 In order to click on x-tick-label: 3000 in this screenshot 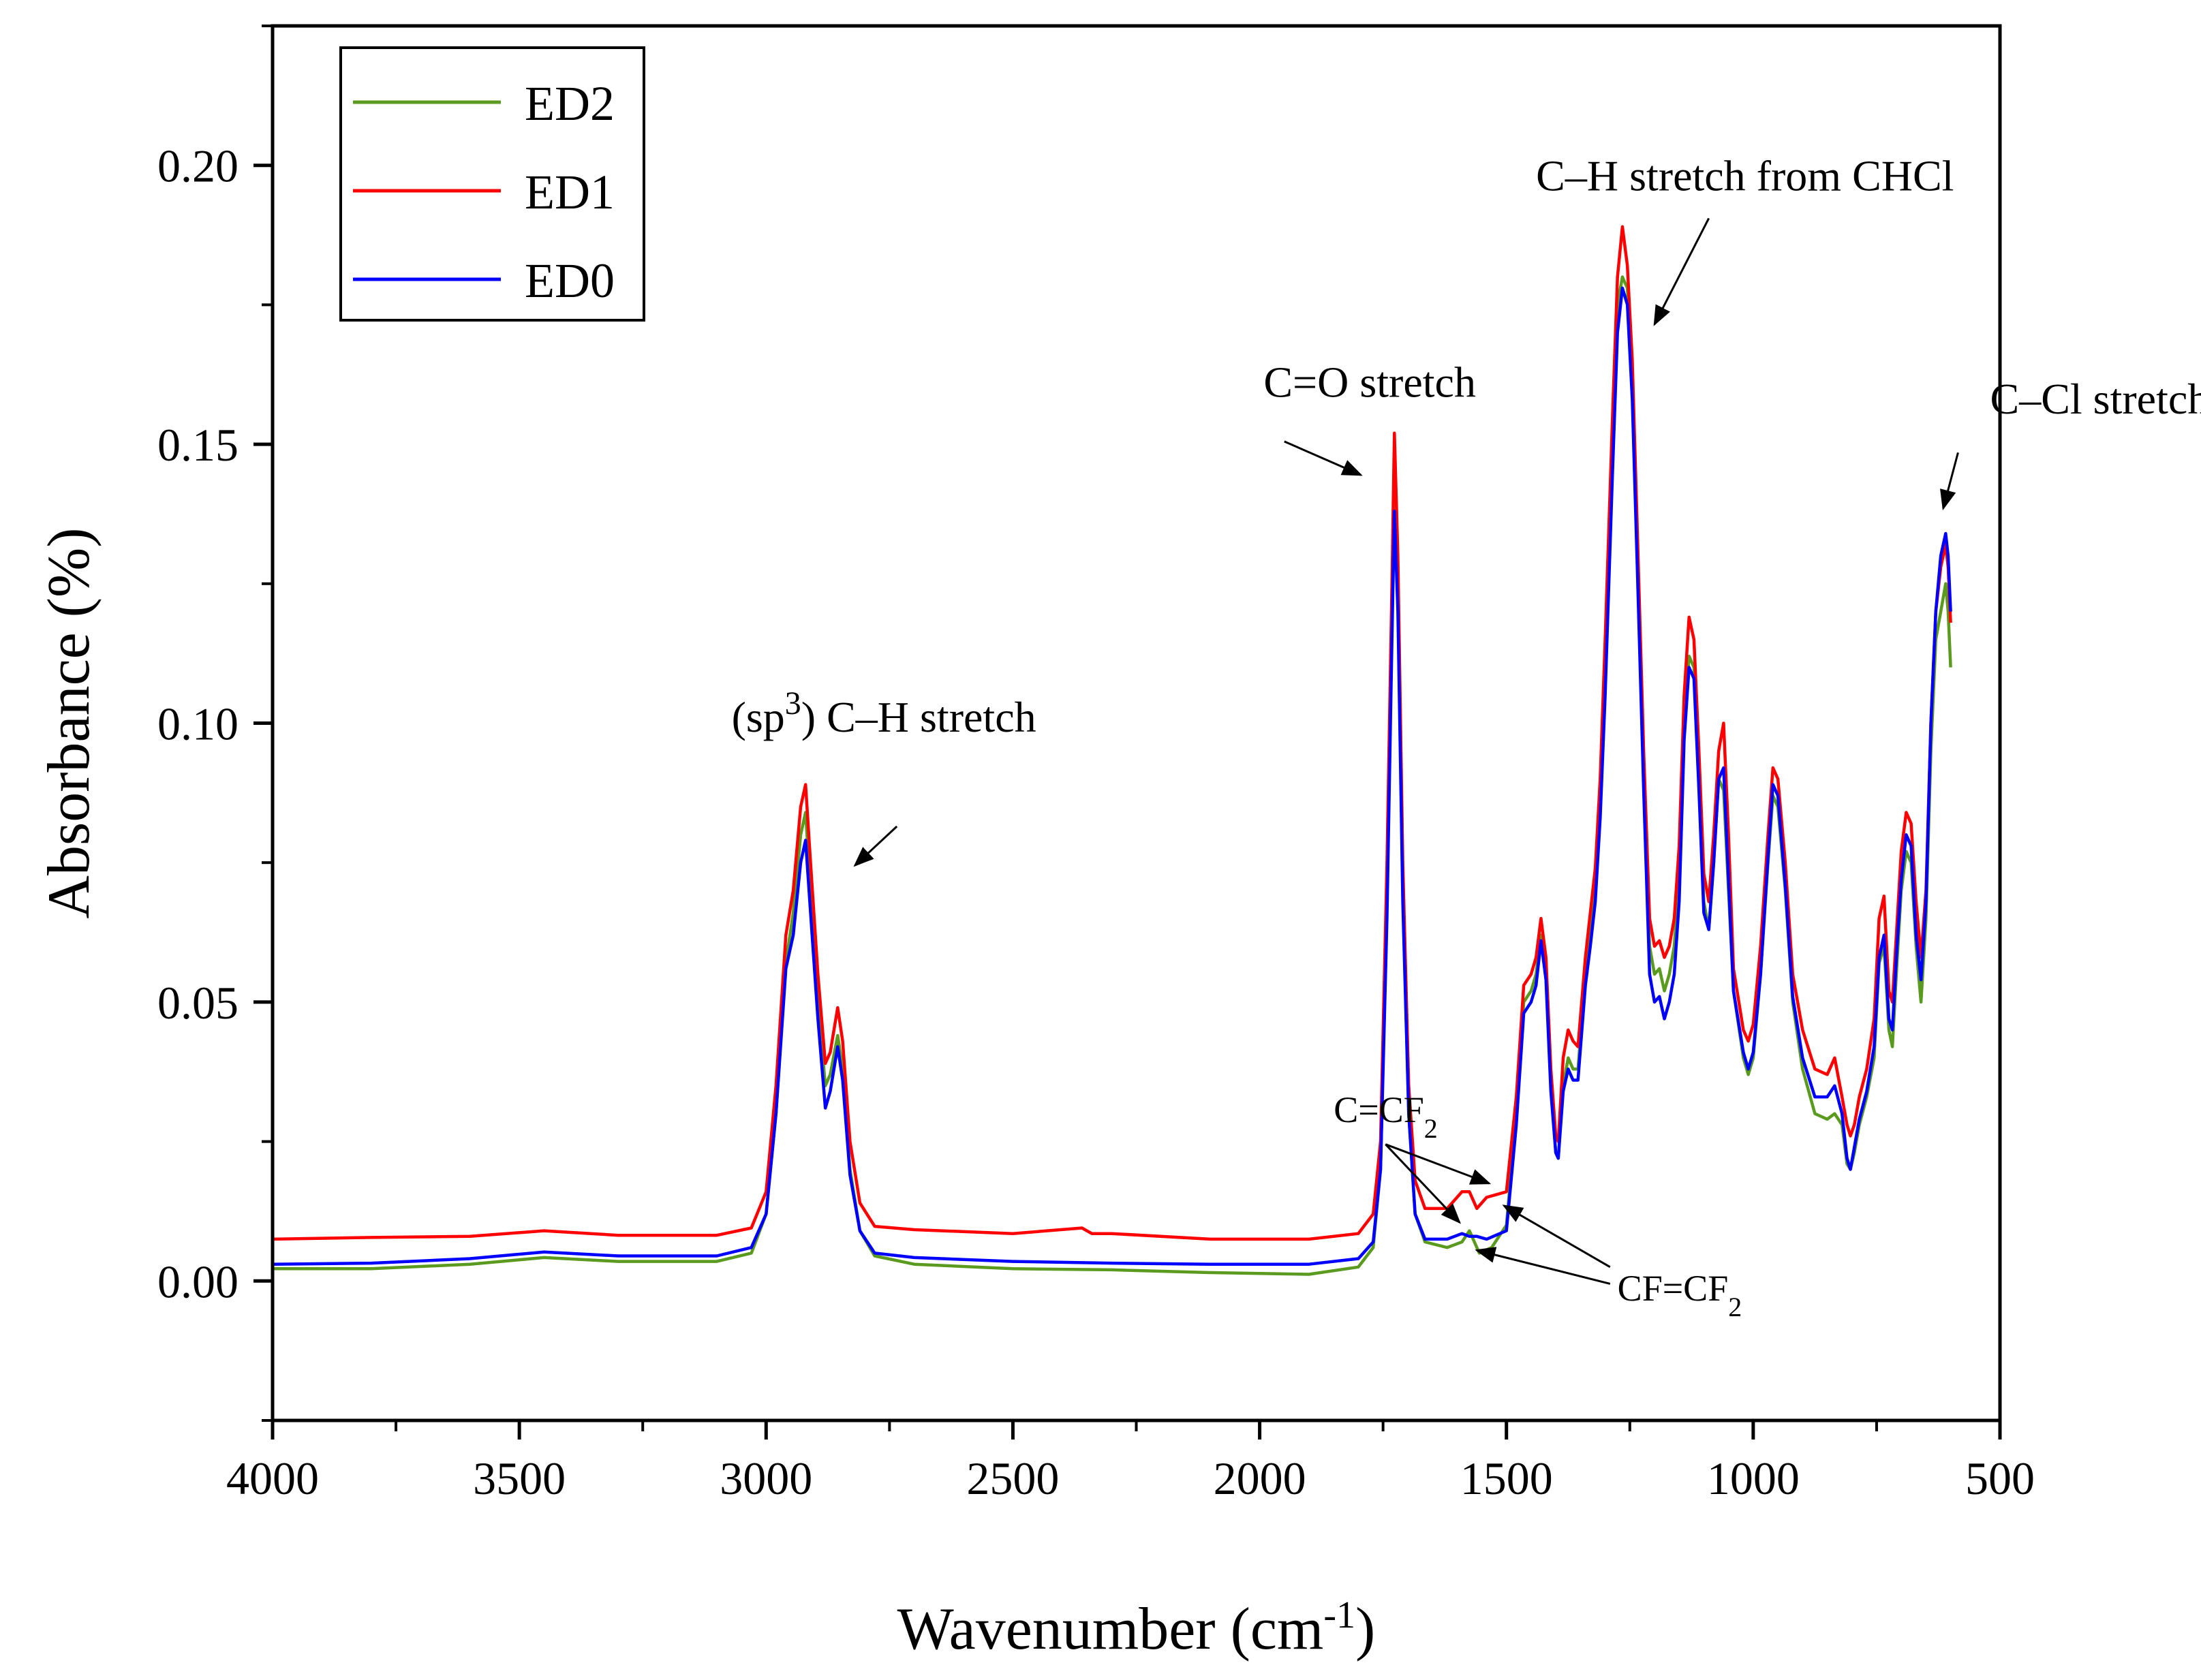, I will do `click(766, 1478)`.